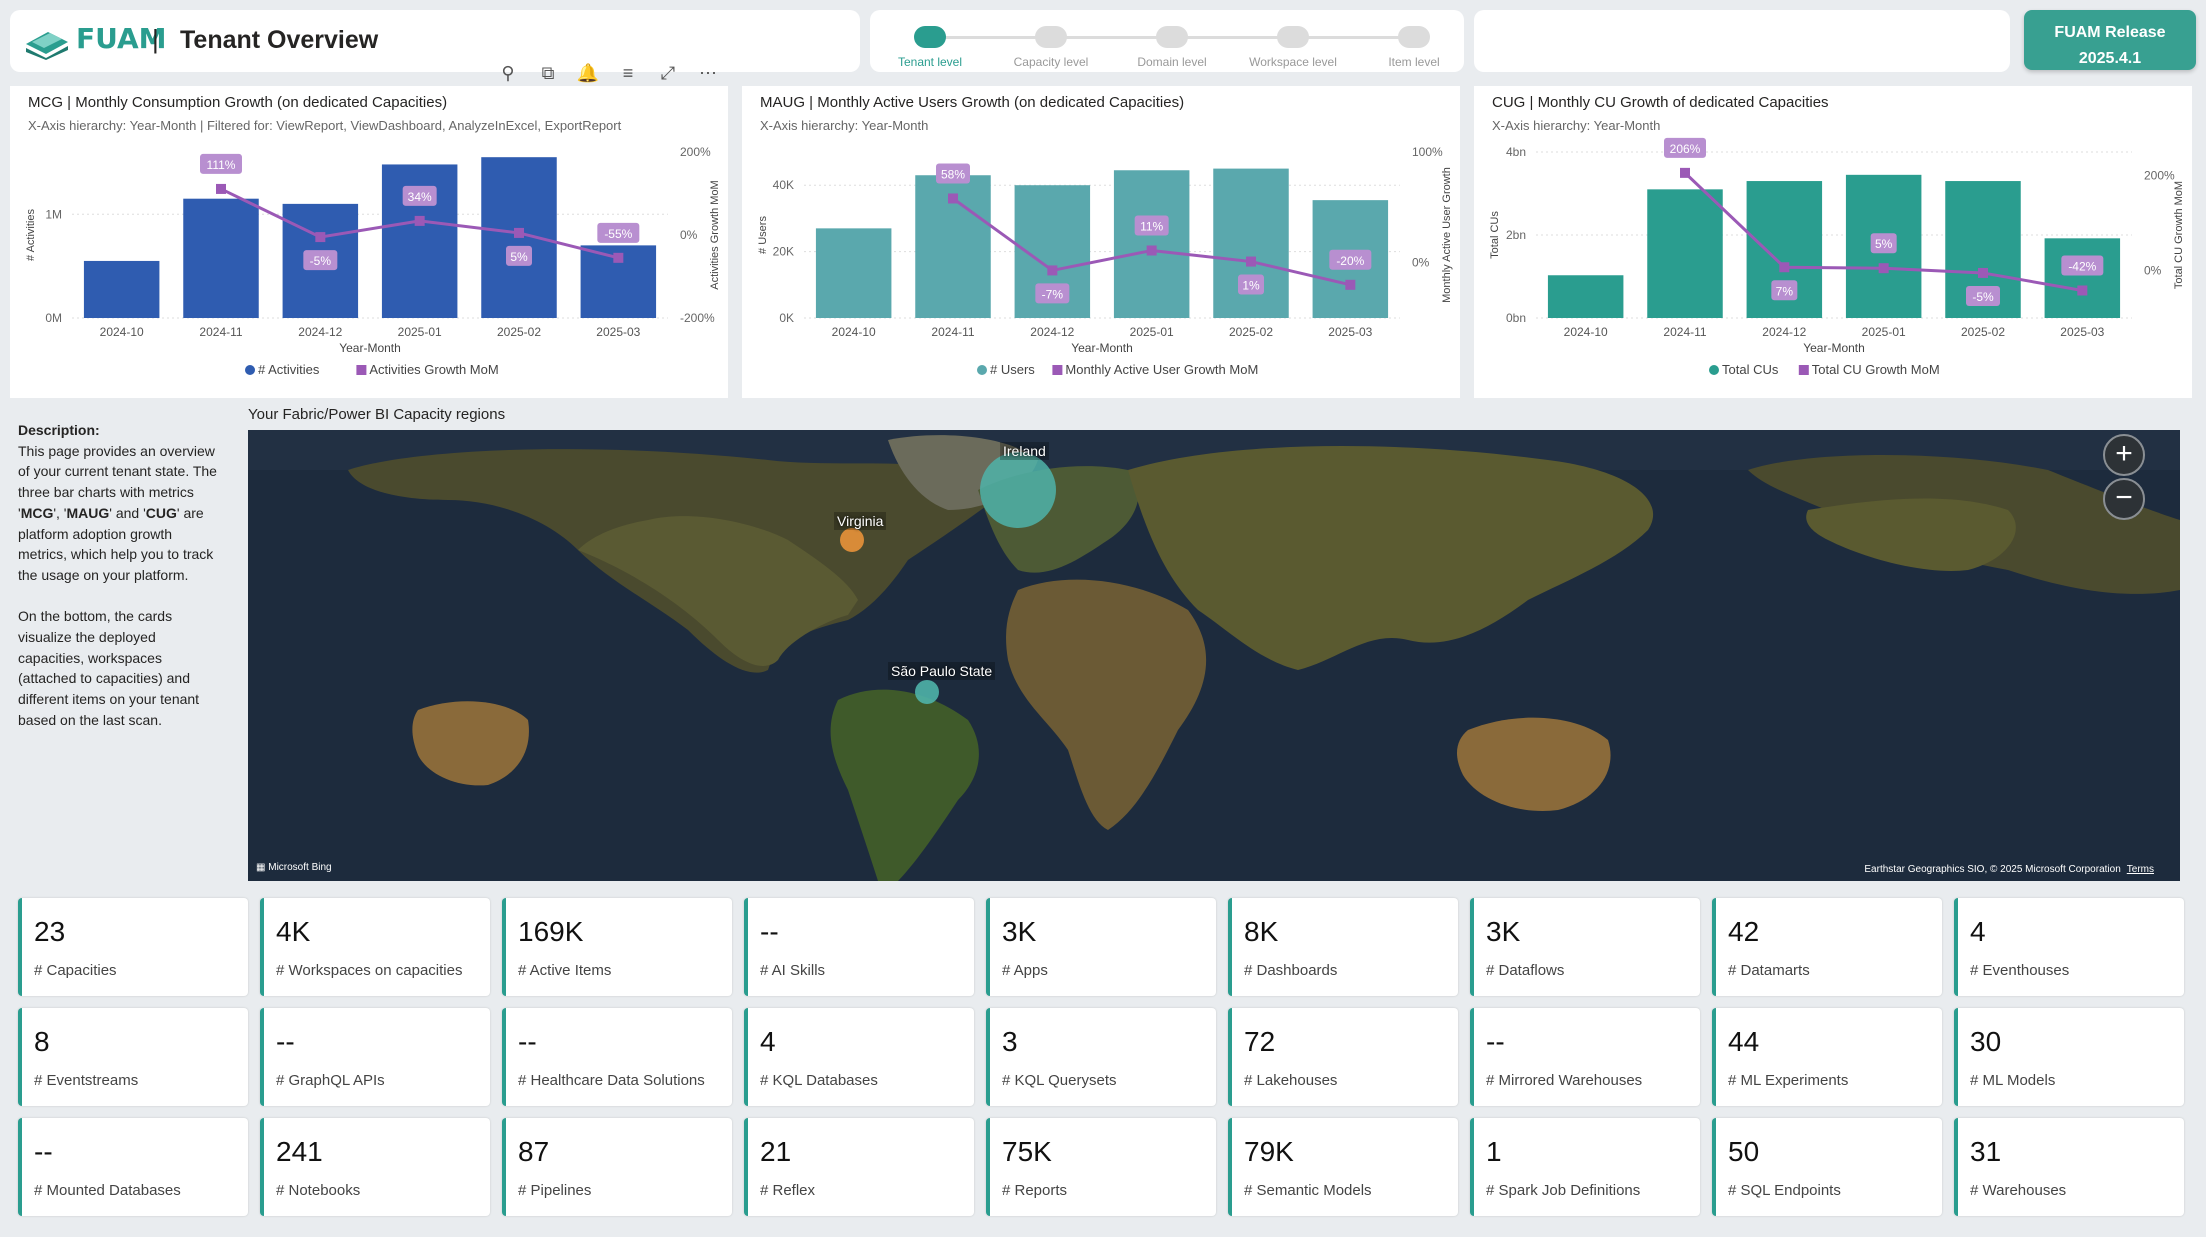 Image resolution: width=2206 pixels, height=1237 pixels. I want to click on card-value: 1, so click(1494, 1151).